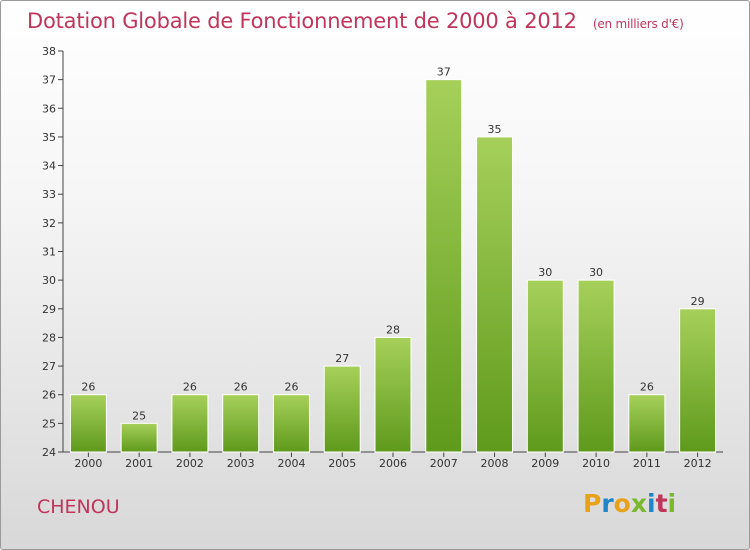 The width and height of the screenshot is (750, 550). Describe the element at coordinates (49, 108) in the screenshot. I see `y-tick-label: 36` at that location.